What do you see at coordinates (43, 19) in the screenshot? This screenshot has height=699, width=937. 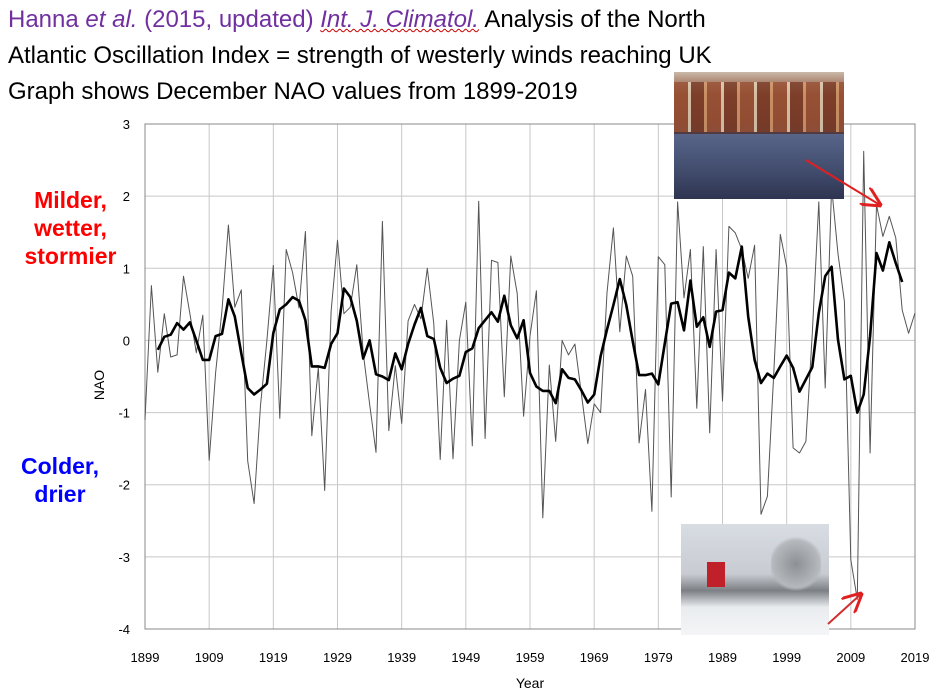 I see `title-authors: Hanna` at bounding box center [43, 19].